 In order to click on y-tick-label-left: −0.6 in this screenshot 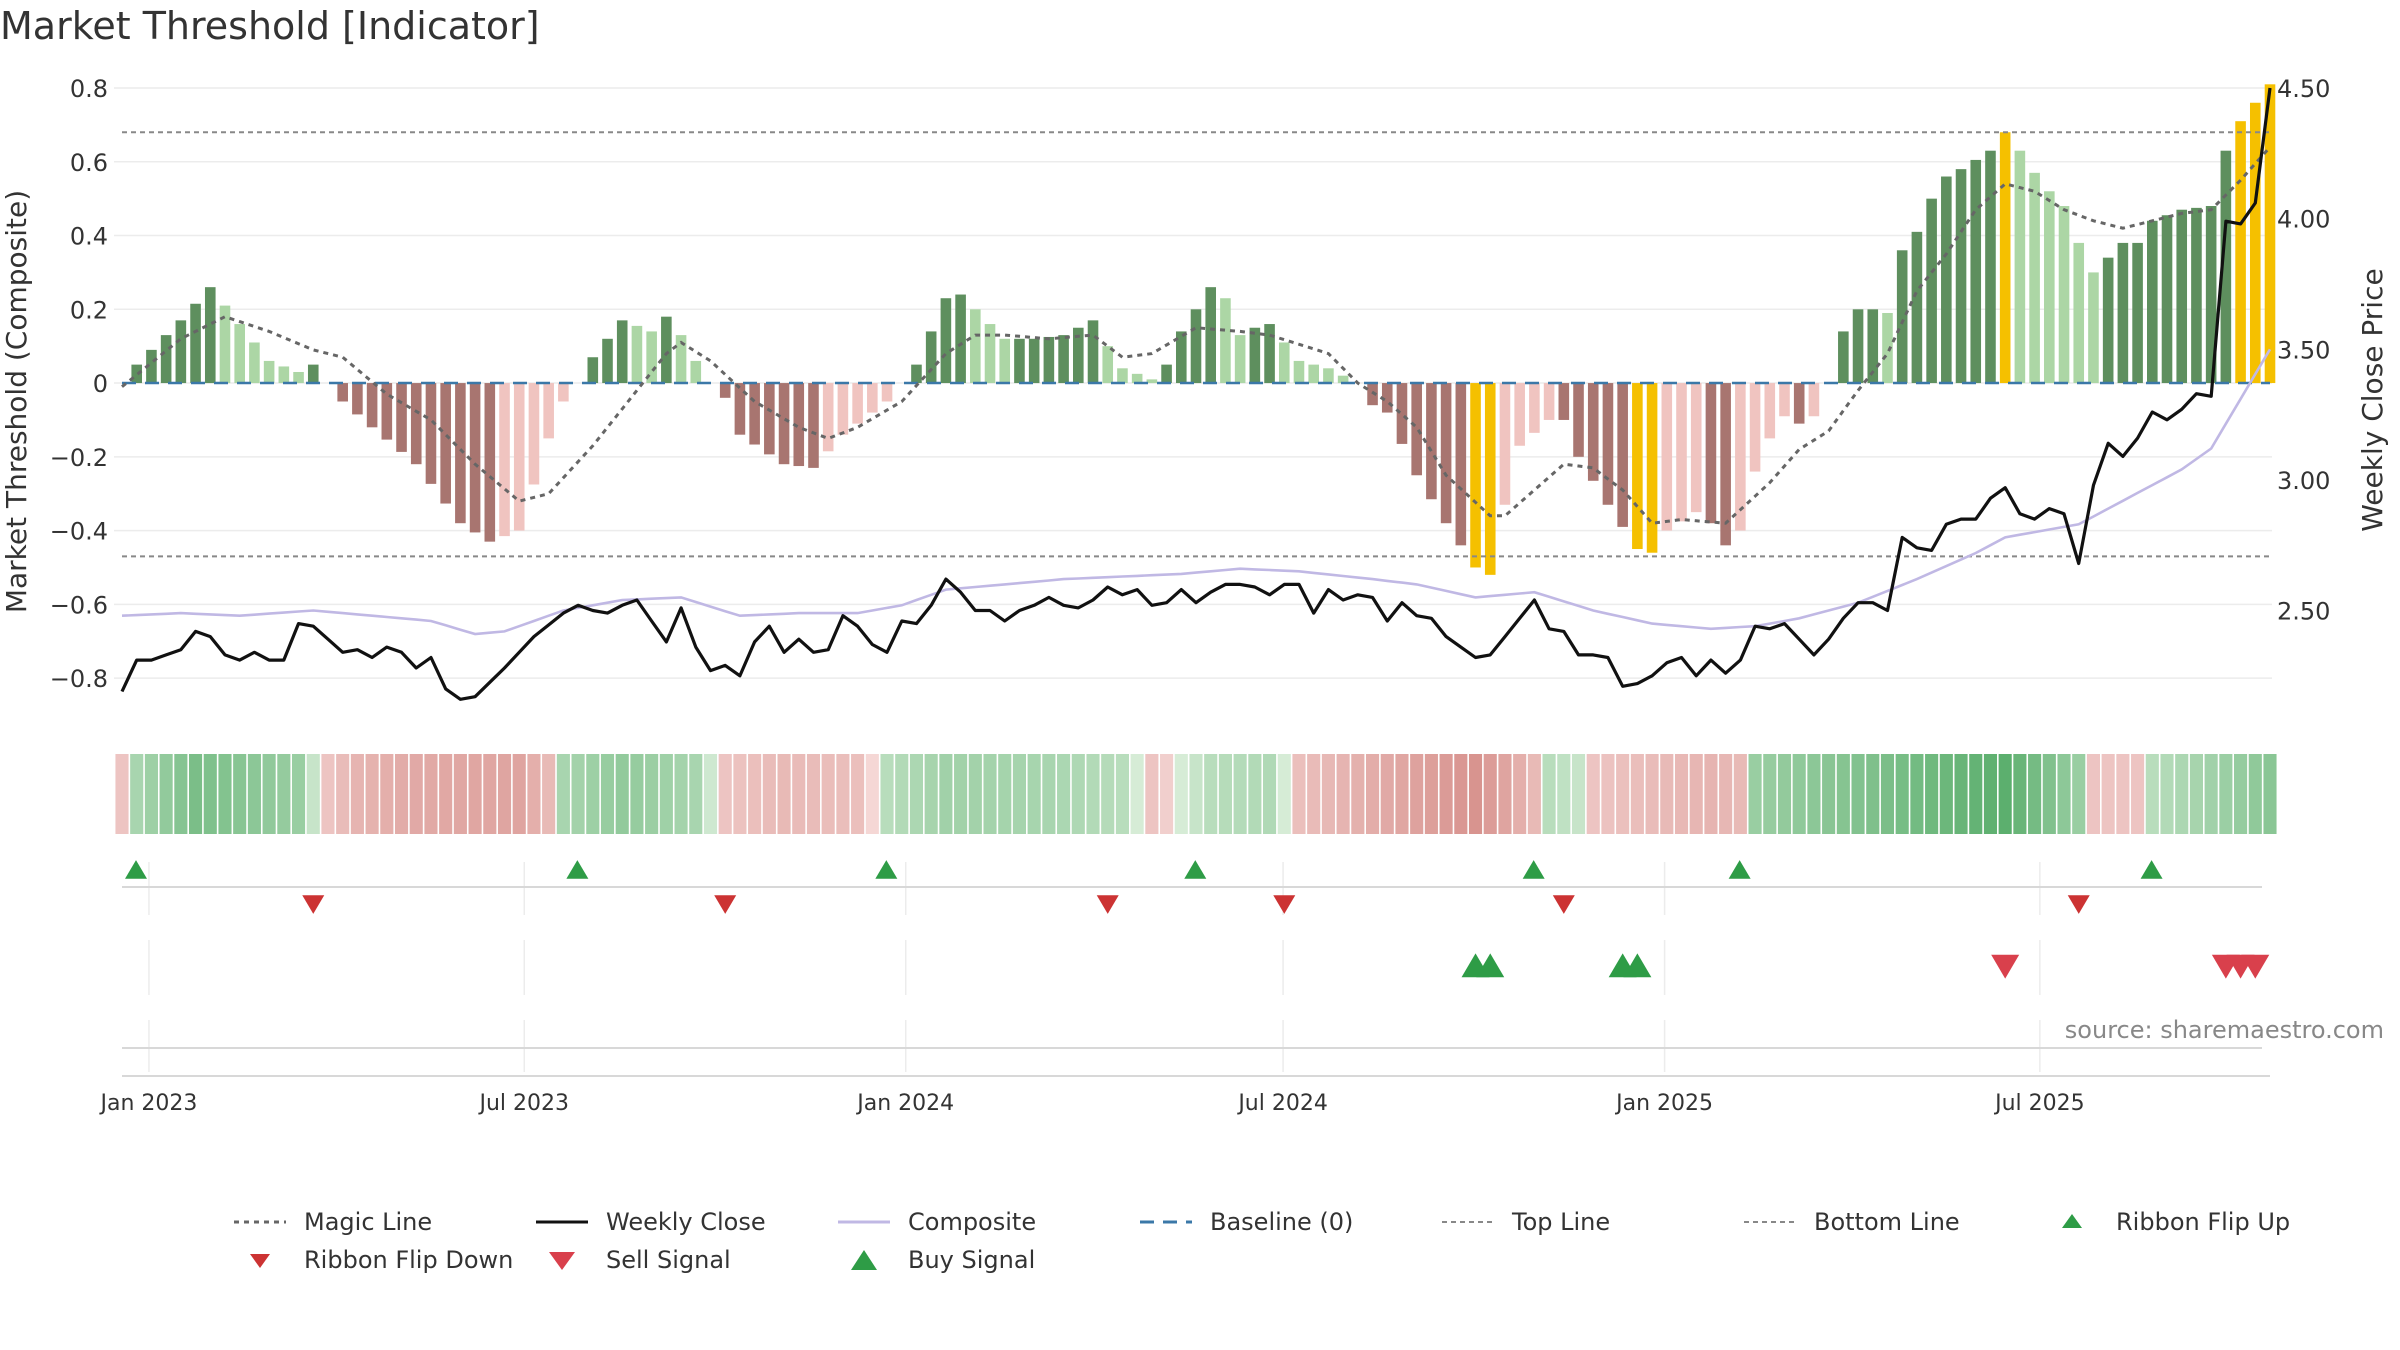, I will do `click(79, 605)`.